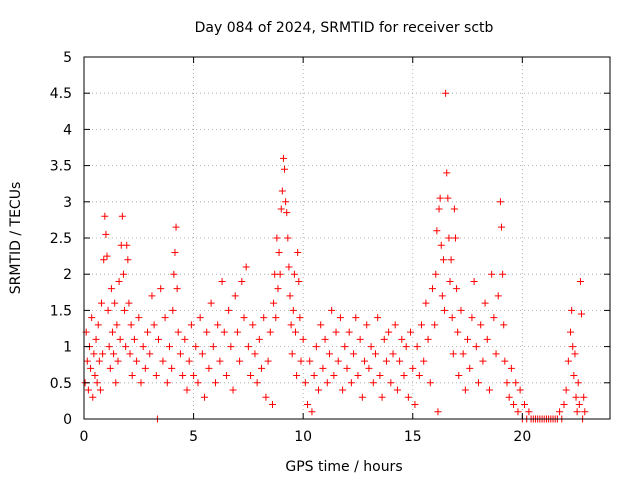  Describe the element at coordinates (67, 203) in the screenshot. I see `y-tick-label: 3` at that location.